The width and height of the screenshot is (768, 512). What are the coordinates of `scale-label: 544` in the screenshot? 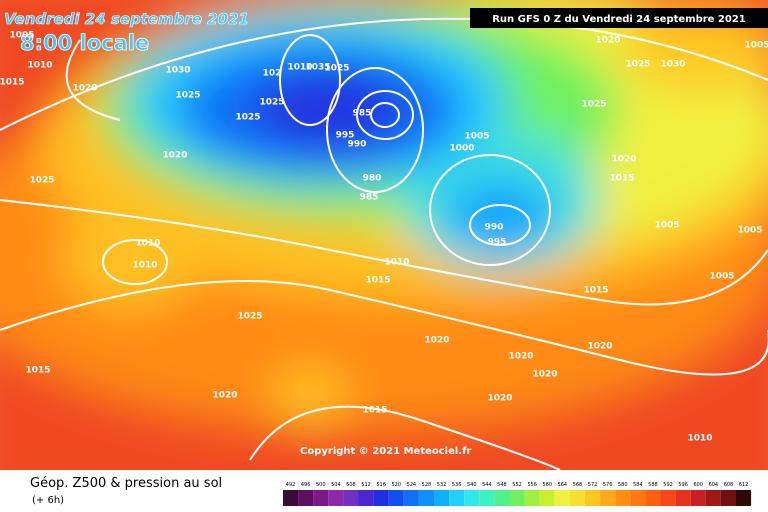 It's located at (487, 485).